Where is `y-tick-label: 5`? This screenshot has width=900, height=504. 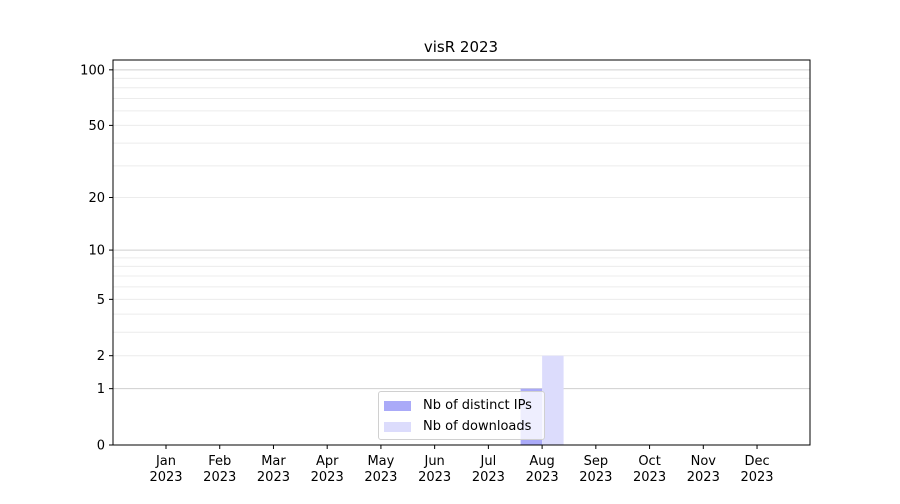
y-tick-label: 5 is located at coordinates (101, 300).